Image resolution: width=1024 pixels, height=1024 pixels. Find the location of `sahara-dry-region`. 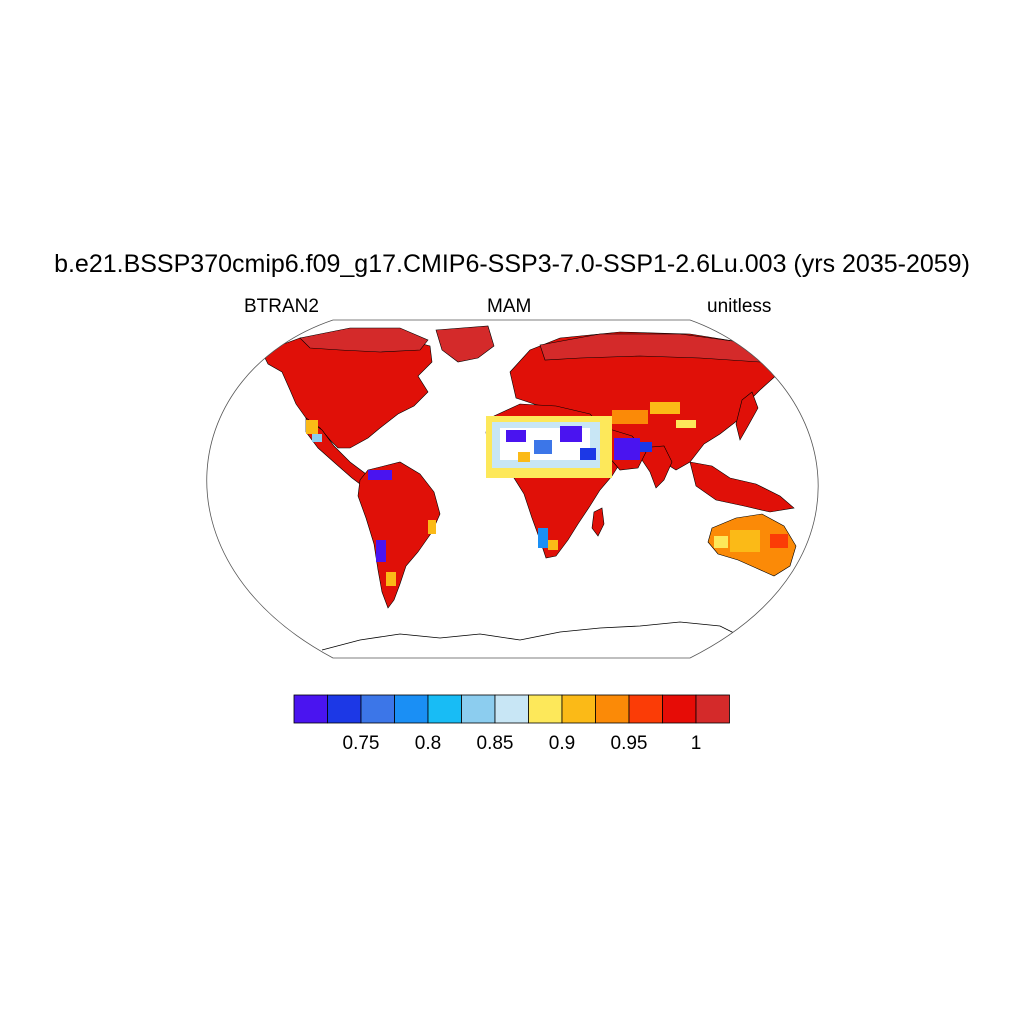

sahara-dry-region is located at coordinates (549, 447).